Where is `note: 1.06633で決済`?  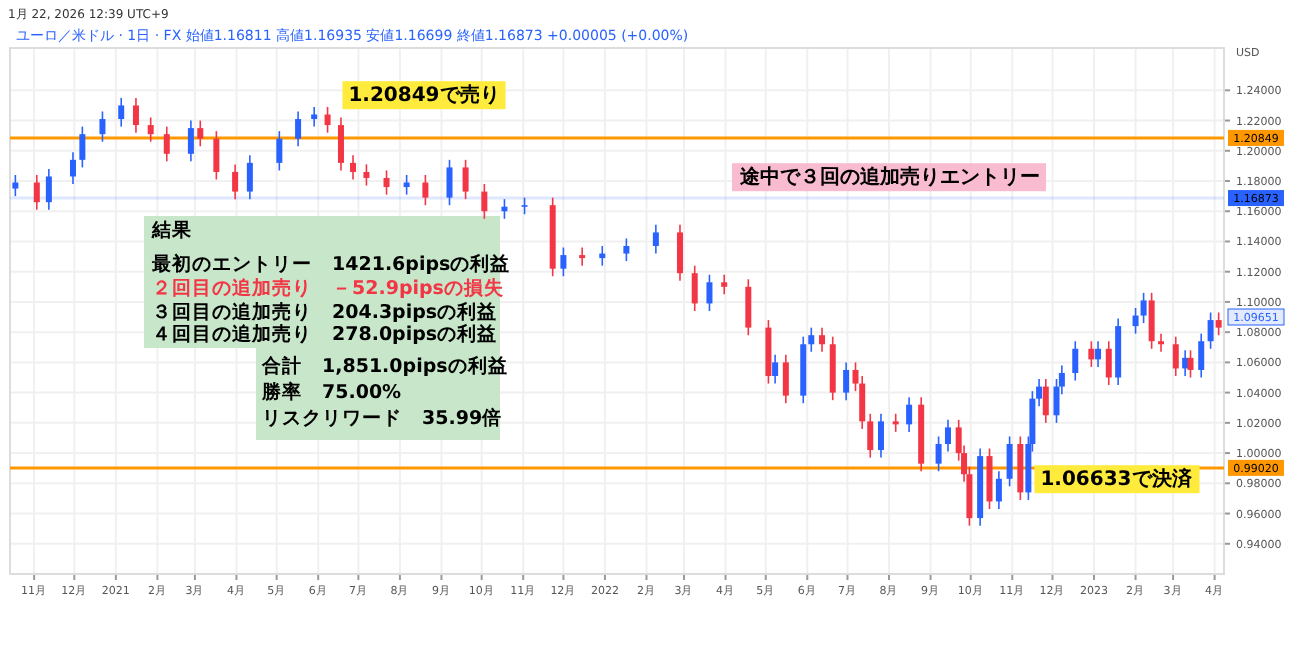 note: 1.06633で決済 is located at coordinates (1117, 479).